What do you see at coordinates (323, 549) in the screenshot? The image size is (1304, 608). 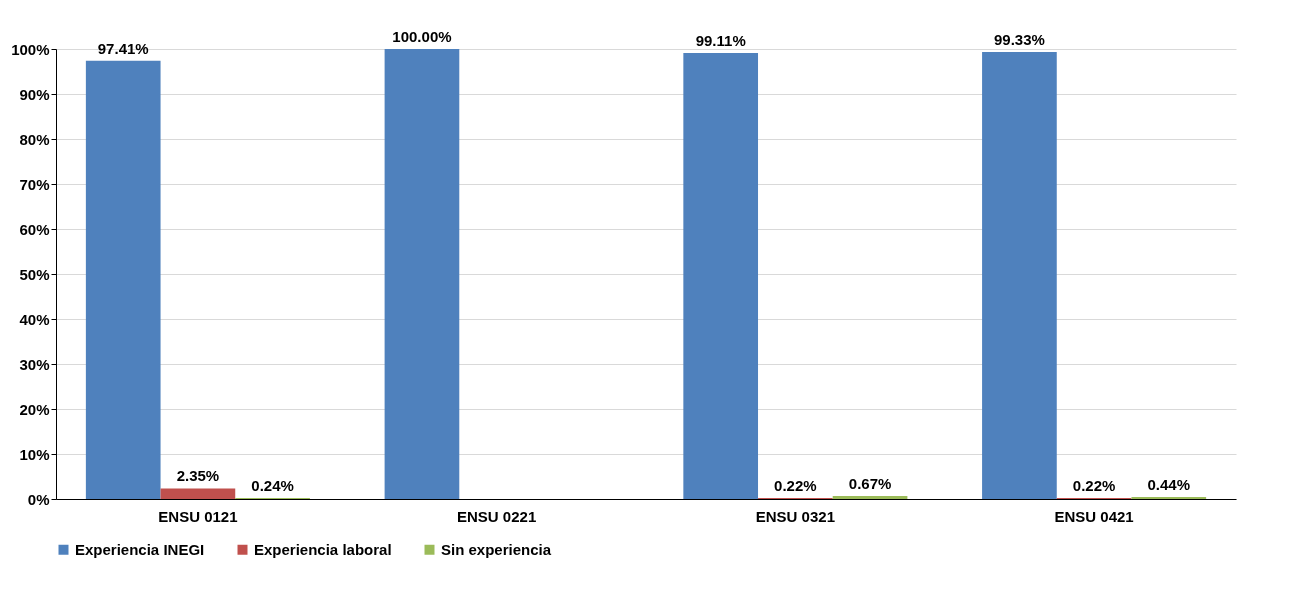 I see `legend-label: Experiencia laboral` at bounding box center [323, 549].